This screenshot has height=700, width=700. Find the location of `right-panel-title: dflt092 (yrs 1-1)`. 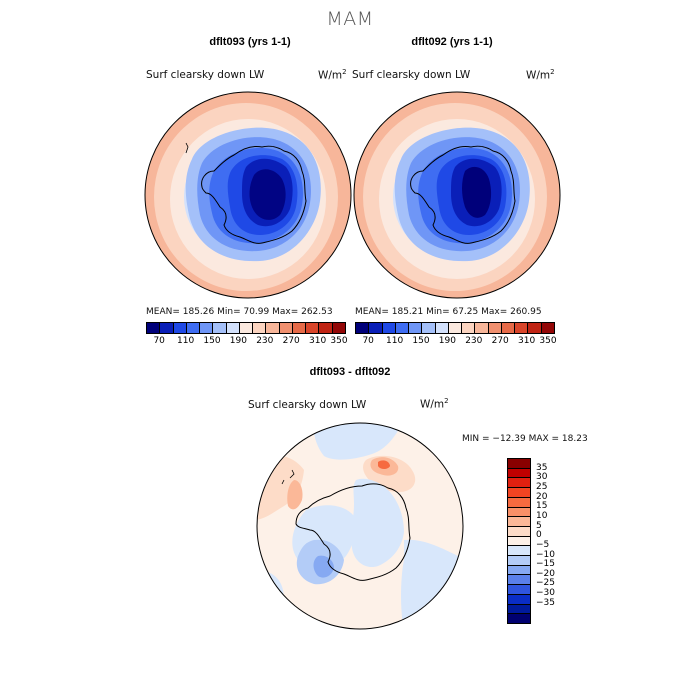

right-panel-title: dflt092 (yrs 1-1) is located at coordinates (452, 42).